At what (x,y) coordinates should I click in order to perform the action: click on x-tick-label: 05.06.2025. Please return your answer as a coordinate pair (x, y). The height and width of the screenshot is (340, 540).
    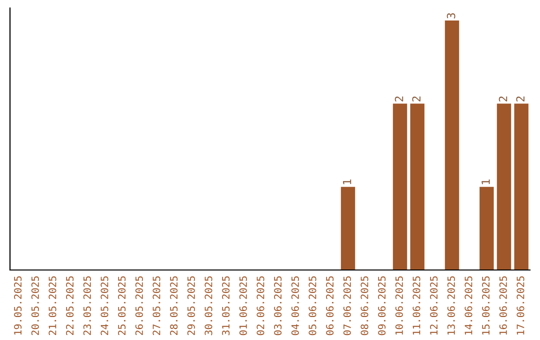
    Looking at the image, I should click on (312, 306).